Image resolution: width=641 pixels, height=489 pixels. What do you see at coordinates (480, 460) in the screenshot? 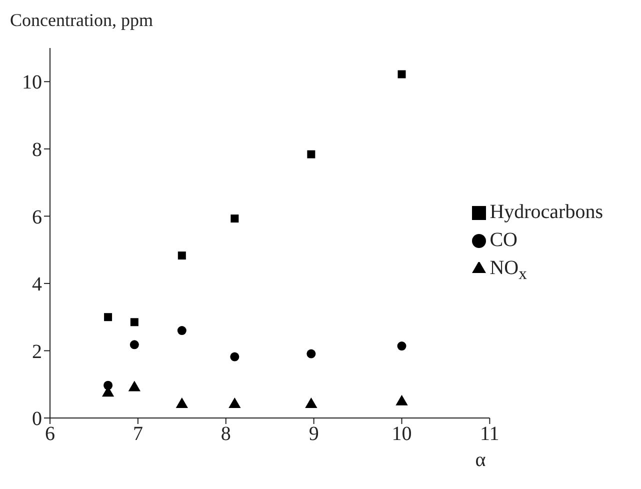
I see `x-axis-title: α` at bounding box center [480, 460].